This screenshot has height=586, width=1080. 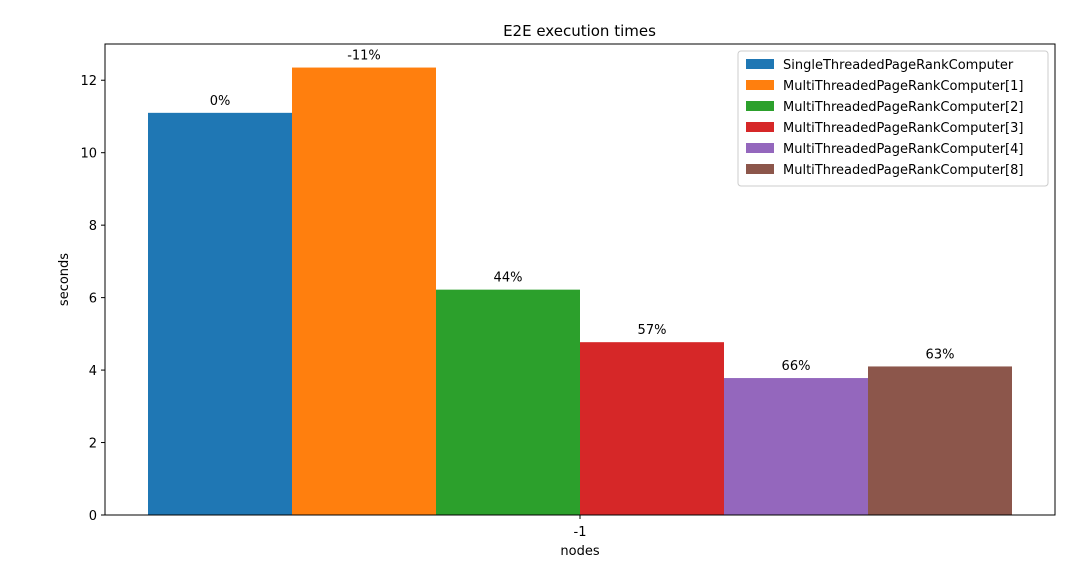 What do you see at coordinates (64, 279) in the screenshot?
I see `y-axis-label: seconds` at bounding box center [64, 279].